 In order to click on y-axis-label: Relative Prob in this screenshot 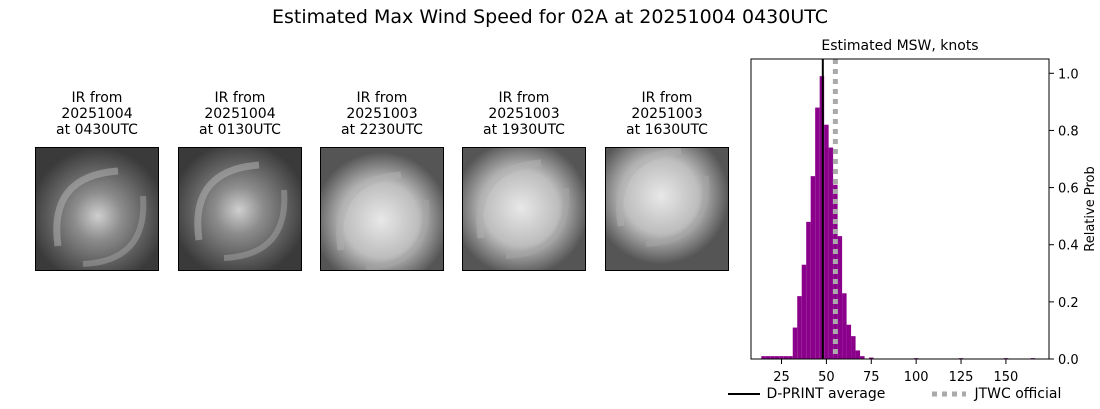, I will do `click(1090, 208)`.